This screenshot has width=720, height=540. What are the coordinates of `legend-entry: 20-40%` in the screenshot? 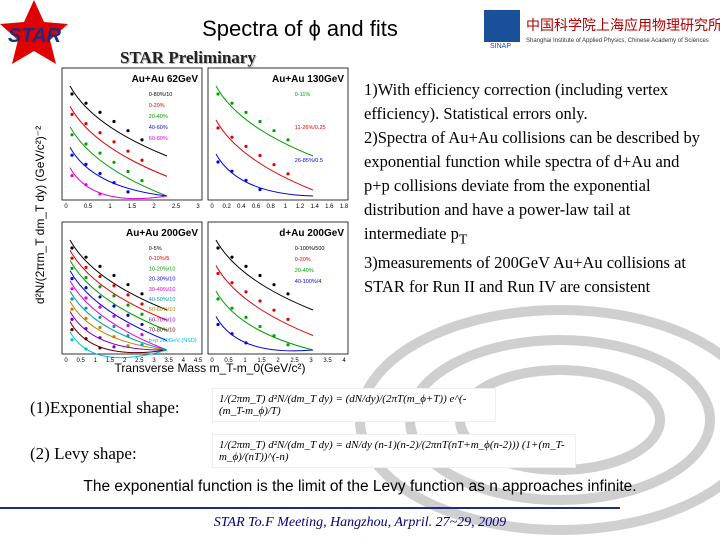 It's located at (304, 271).